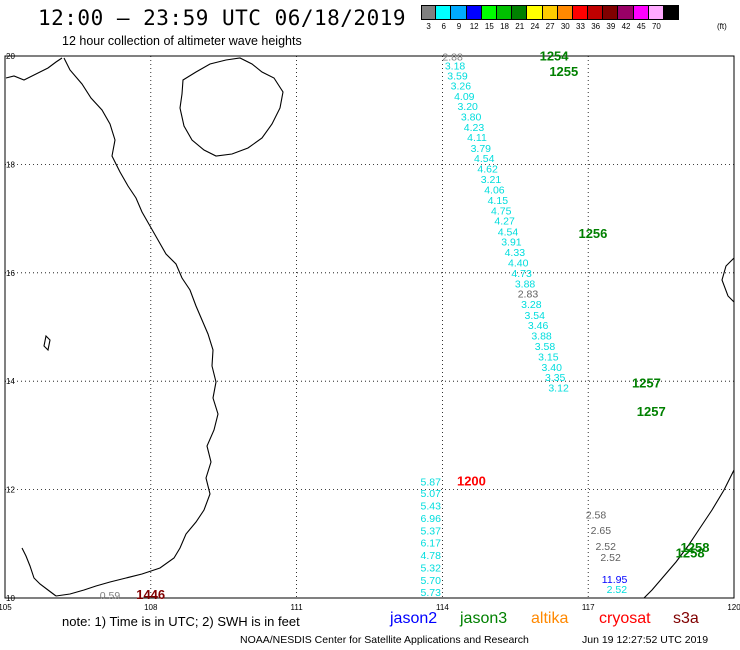 This screenshot has width=740, height=650. Describe the element at coordinates (442, 607) in the screenshot. I see `lon-tick-label: 114` at that location.